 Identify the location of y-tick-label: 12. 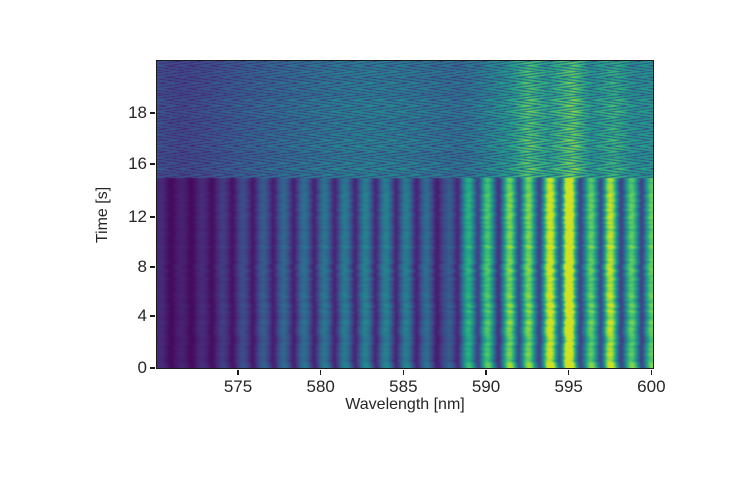
(137, 216).